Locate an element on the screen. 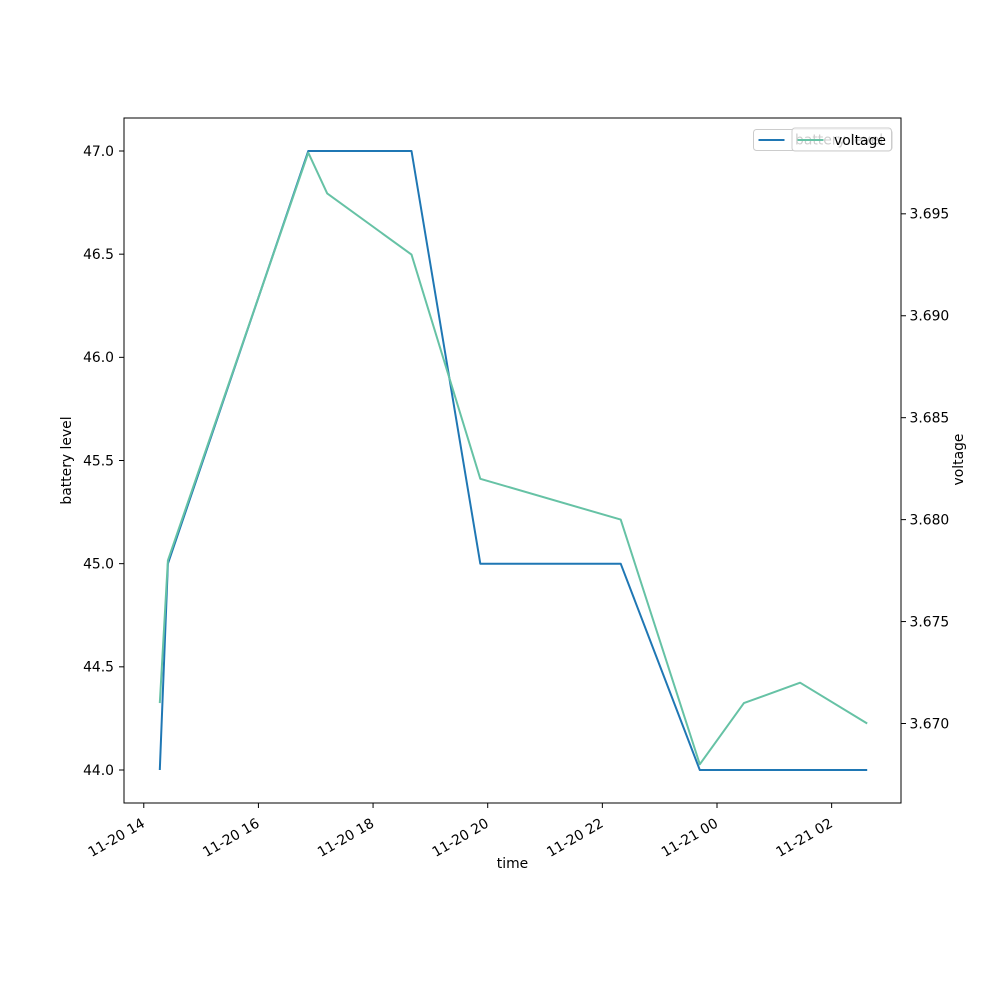 Image resolution: width=1000 pixels, height=1000 pixels. legend-box is located at coordinates (841, 139).